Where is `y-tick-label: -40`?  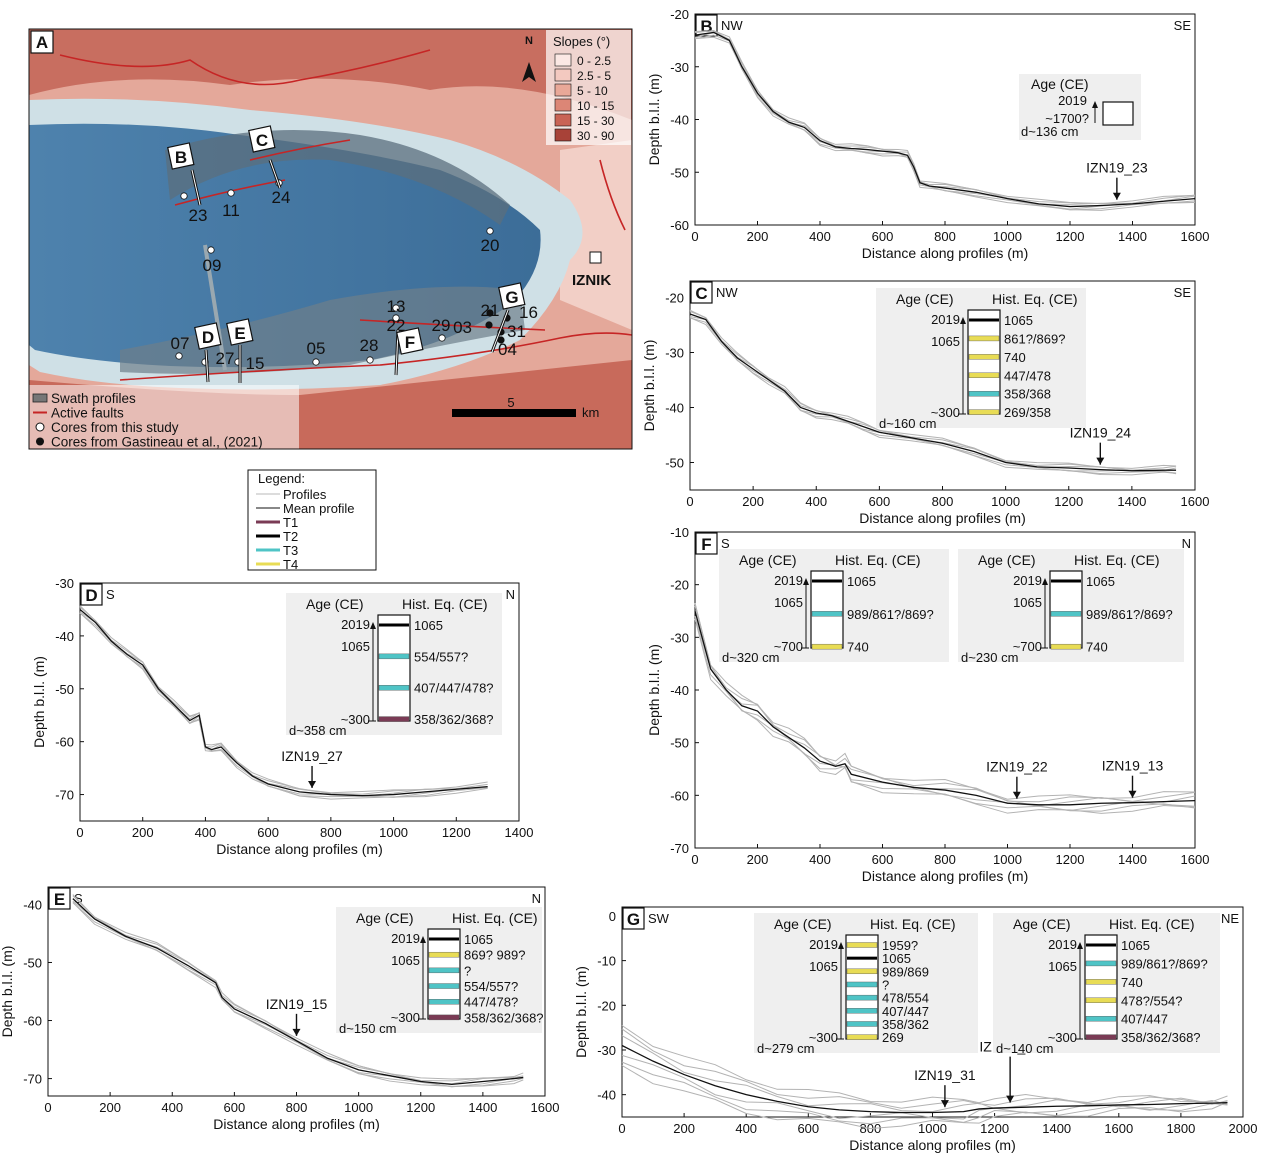 y-tick-label: -40 is located at coordinates (679, 120).